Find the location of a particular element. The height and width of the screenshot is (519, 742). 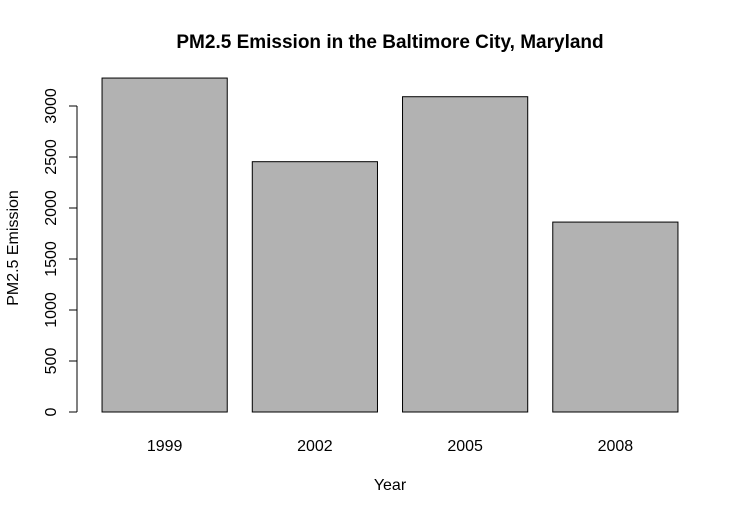

x-axis-ticks: 1999 2002 2005 2008 is located at coordinates (390, 446).